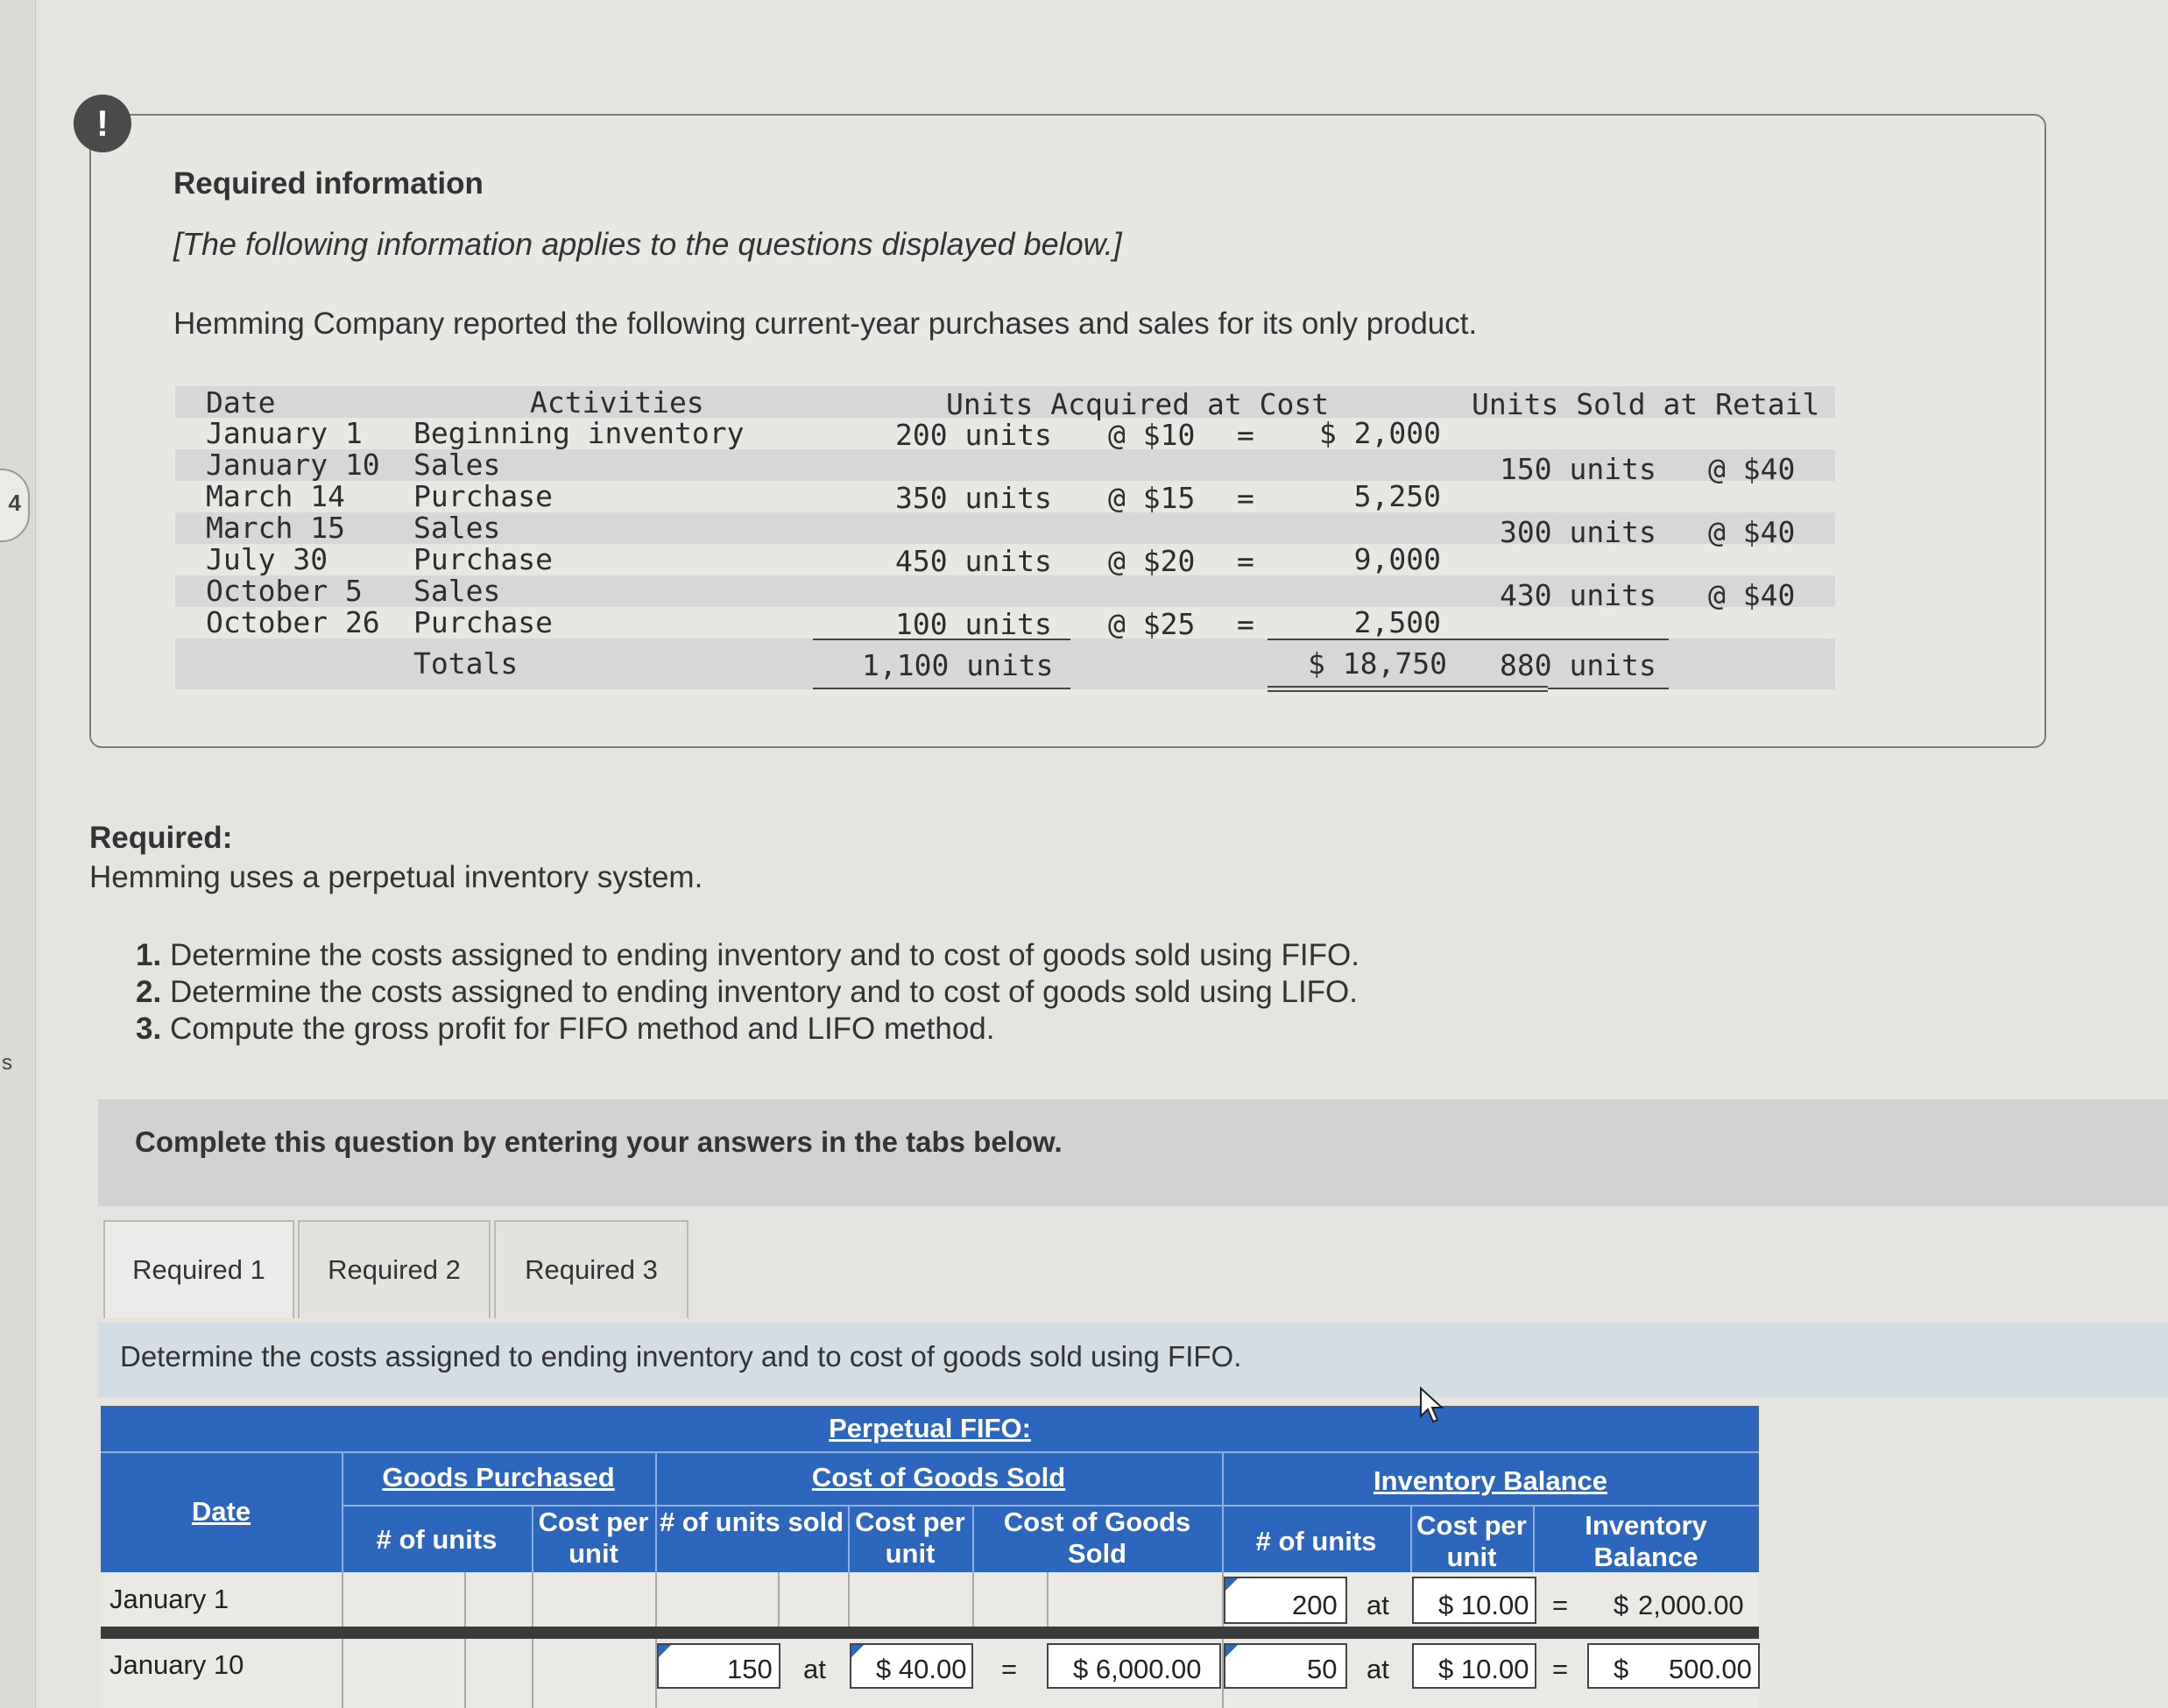 This screenshot has height=1708, width=2168. I want to click on goods-purchased-header: Goods Purchased, so click(498, 1477).